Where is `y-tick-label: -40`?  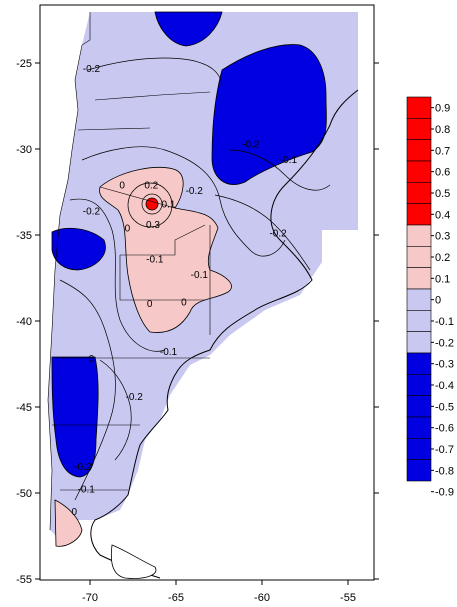
y-tick-label: -40 is located at coordinates (24, 322).